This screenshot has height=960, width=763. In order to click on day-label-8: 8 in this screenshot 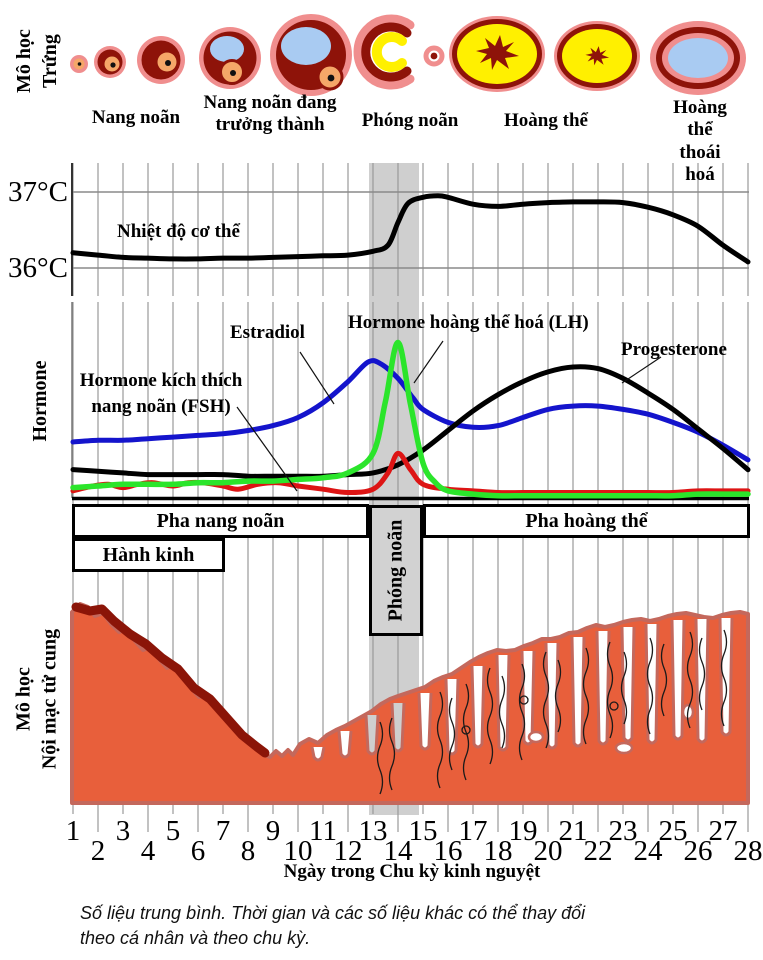, I will do `click(248, 851)`.